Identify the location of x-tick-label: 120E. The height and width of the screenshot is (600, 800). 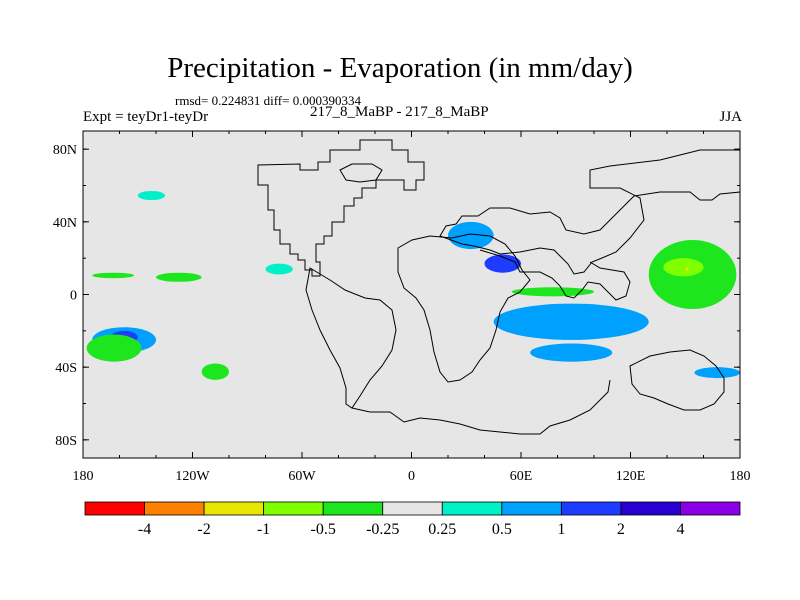
(631, 476).